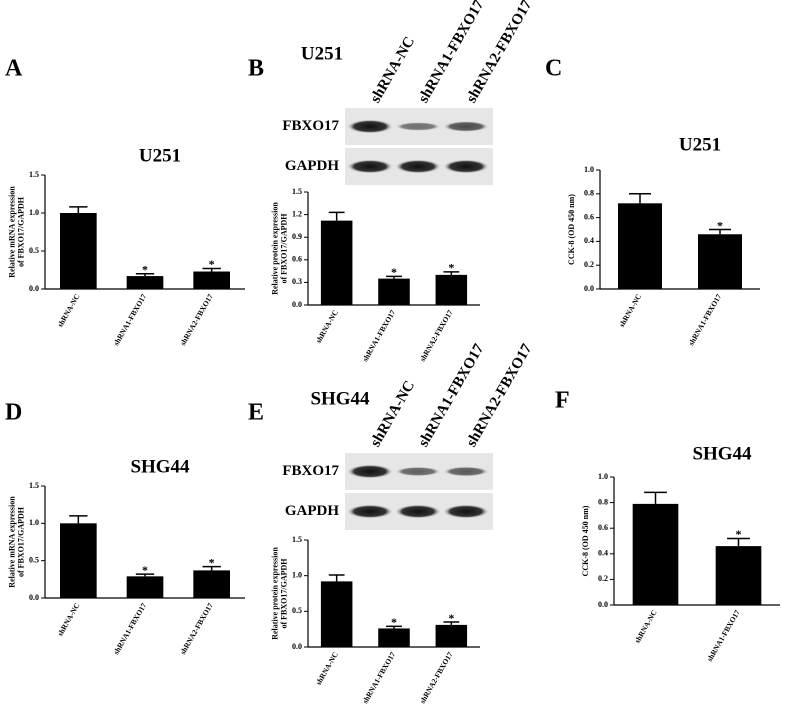  I want to click on panel-letter: A, so click(14, 69).